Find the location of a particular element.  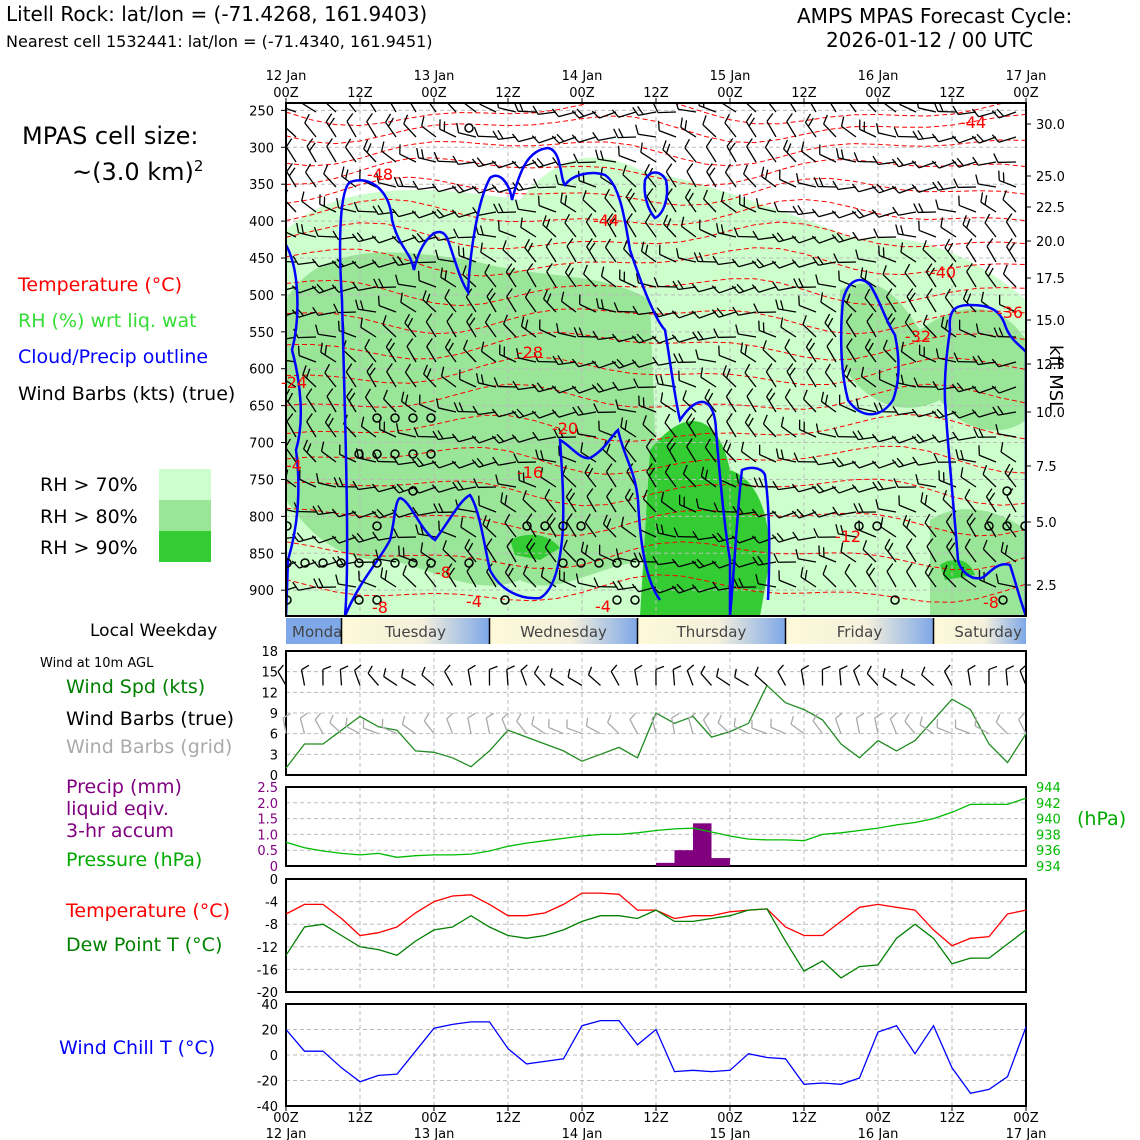

weekday-label: Wednesday is located at coordinates (563, 632).